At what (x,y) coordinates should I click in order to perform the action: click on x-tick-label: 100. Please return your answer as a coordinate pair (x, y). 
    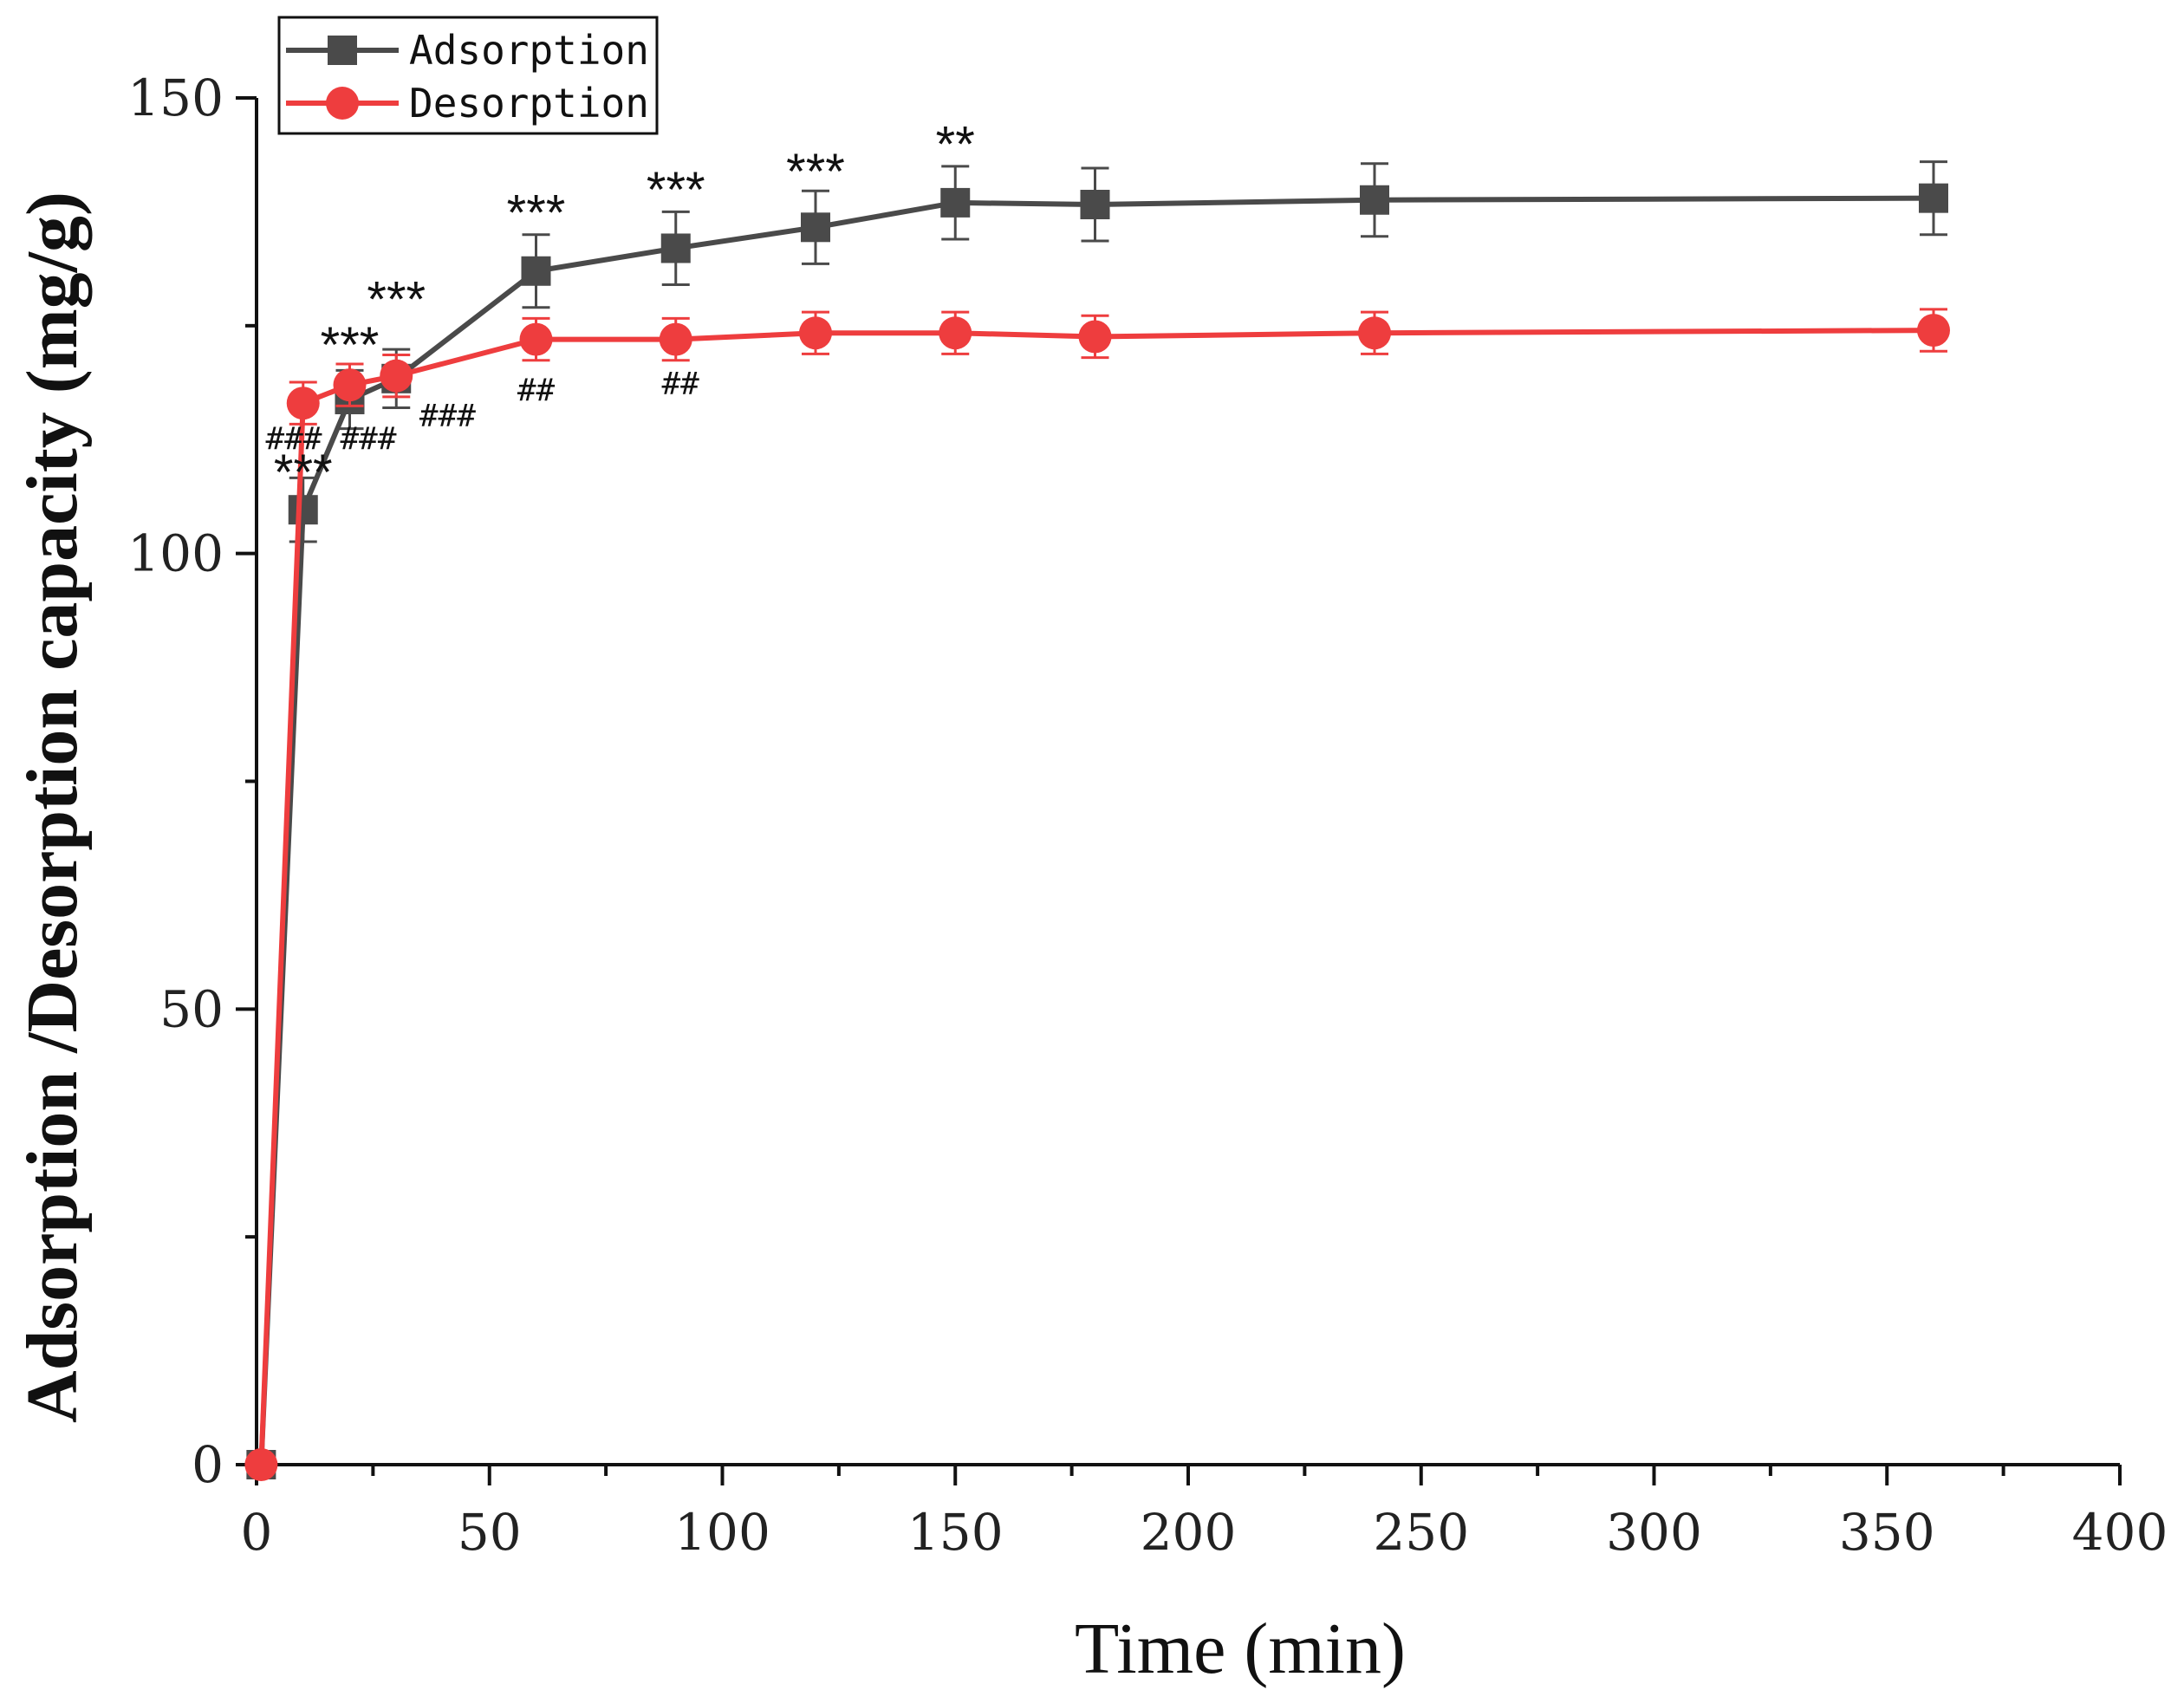
    Looking at the image, I should click on (722, 1532).